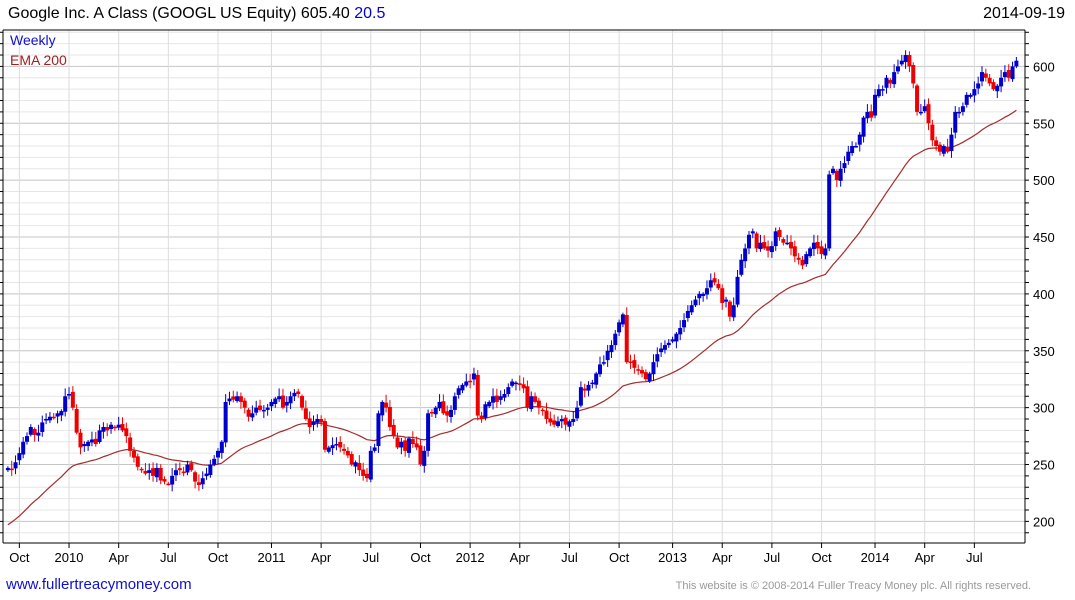  What do you see at coordinates (99, 584) in the screenshot?
I see `website-link: www.fullertreacymoney.com` at bounding box center [99, 584].